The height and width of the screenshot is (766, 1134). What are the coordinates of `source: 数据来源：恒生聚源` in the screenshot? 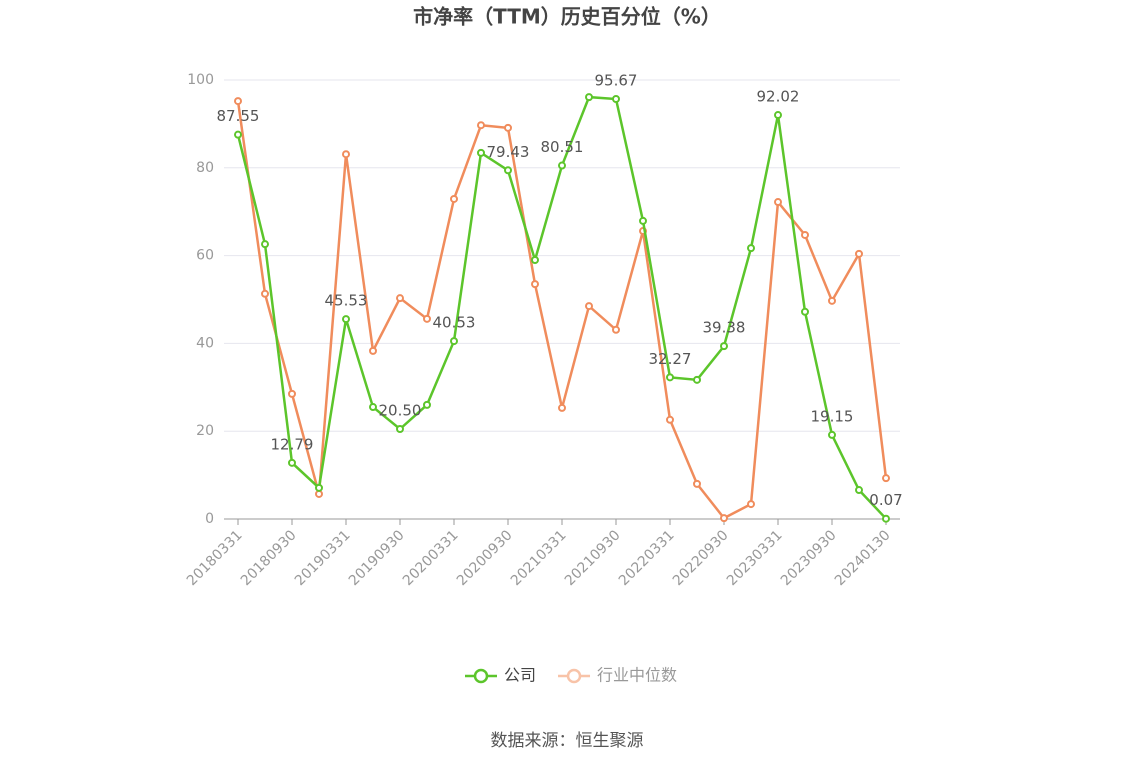 It's located at (567, 741).